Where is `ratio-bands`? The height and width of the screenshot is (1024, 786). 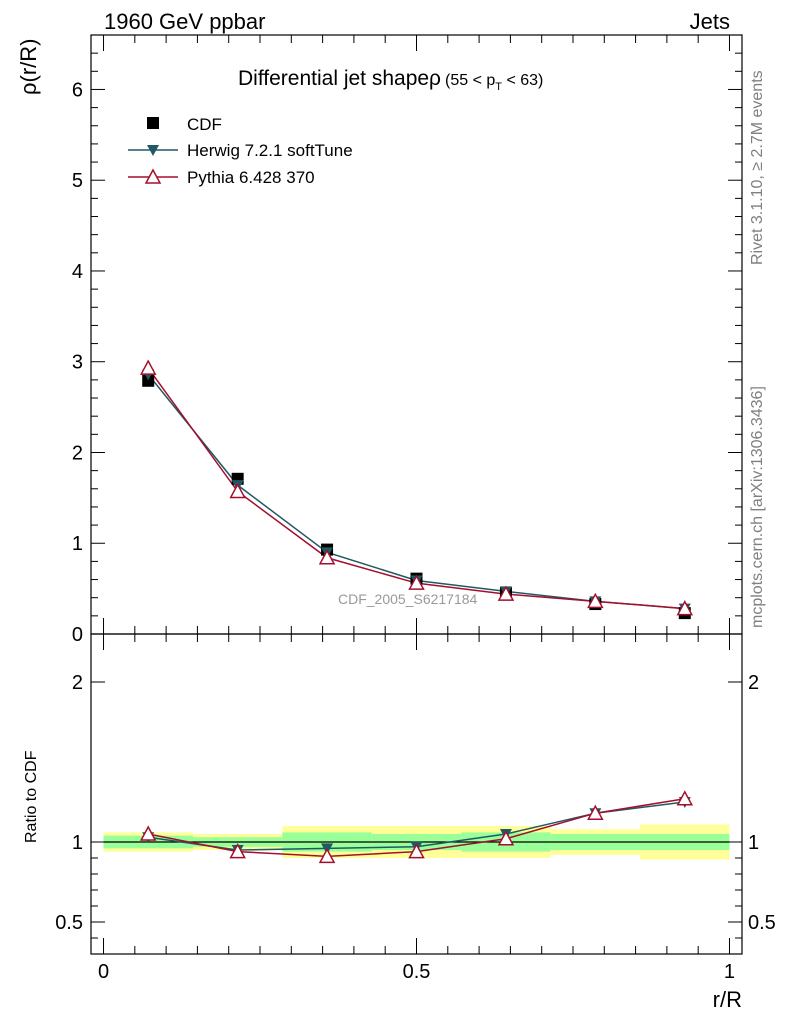
ratio-bands is located at coordinates (416, 842).